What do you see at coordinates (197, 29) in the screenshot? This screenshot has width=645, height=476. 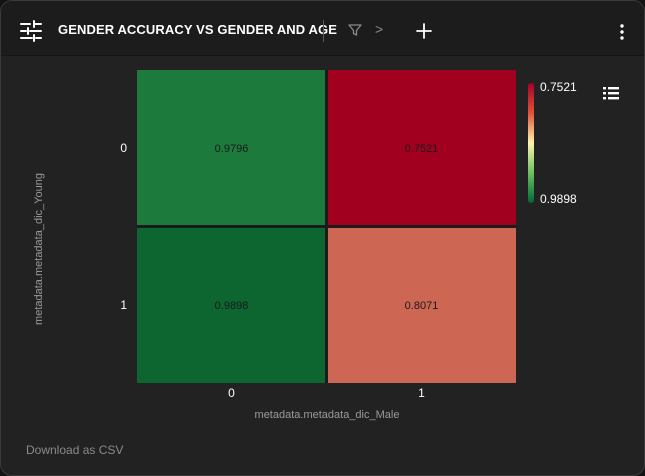 I see `chart-title: GENDER ACCURACY VS GENDER AND AGE` at bounding box center [197, 29].